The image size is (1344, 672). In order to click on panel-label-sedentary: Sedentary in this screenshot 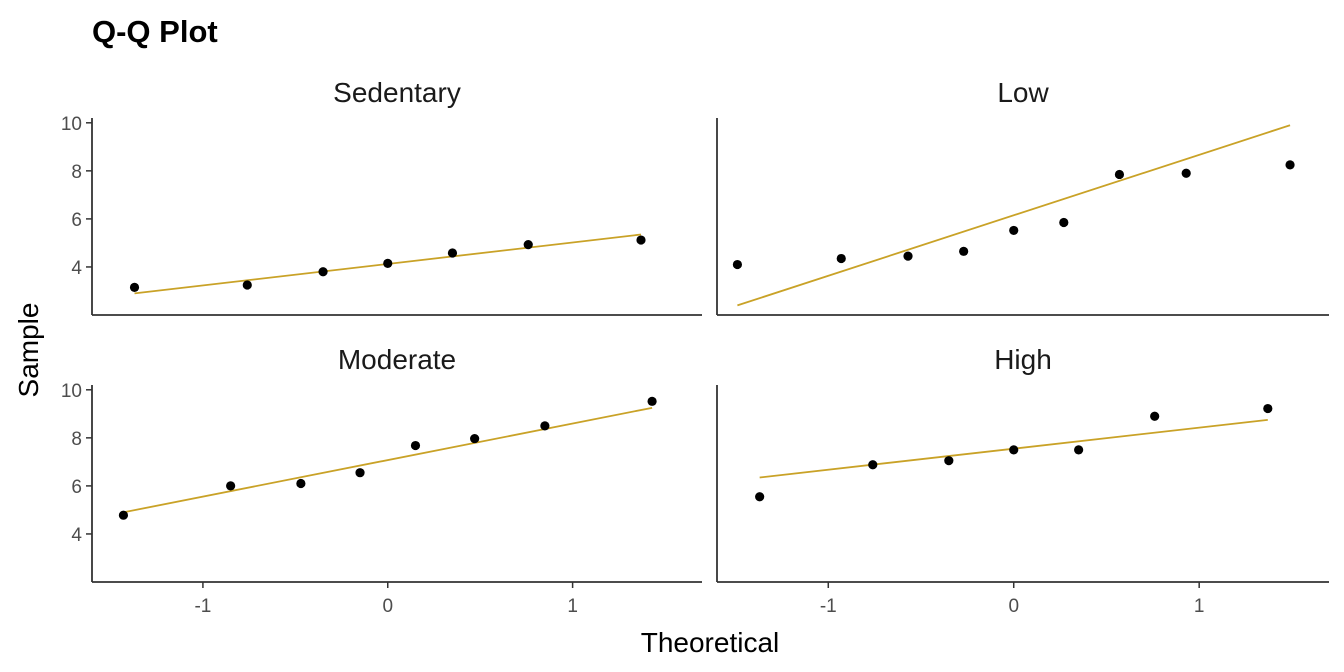, I will do `click(397, 92)`.